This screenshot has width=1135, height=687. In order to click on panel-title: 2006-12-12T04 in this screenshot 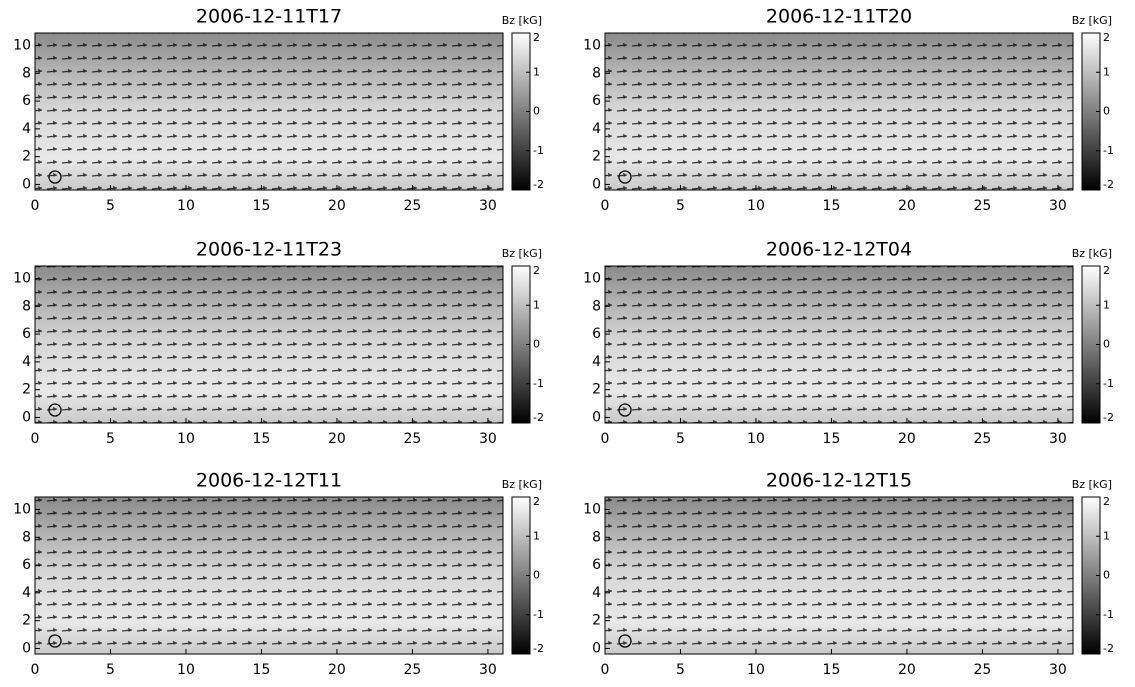, I will do `click(839, 250)`.